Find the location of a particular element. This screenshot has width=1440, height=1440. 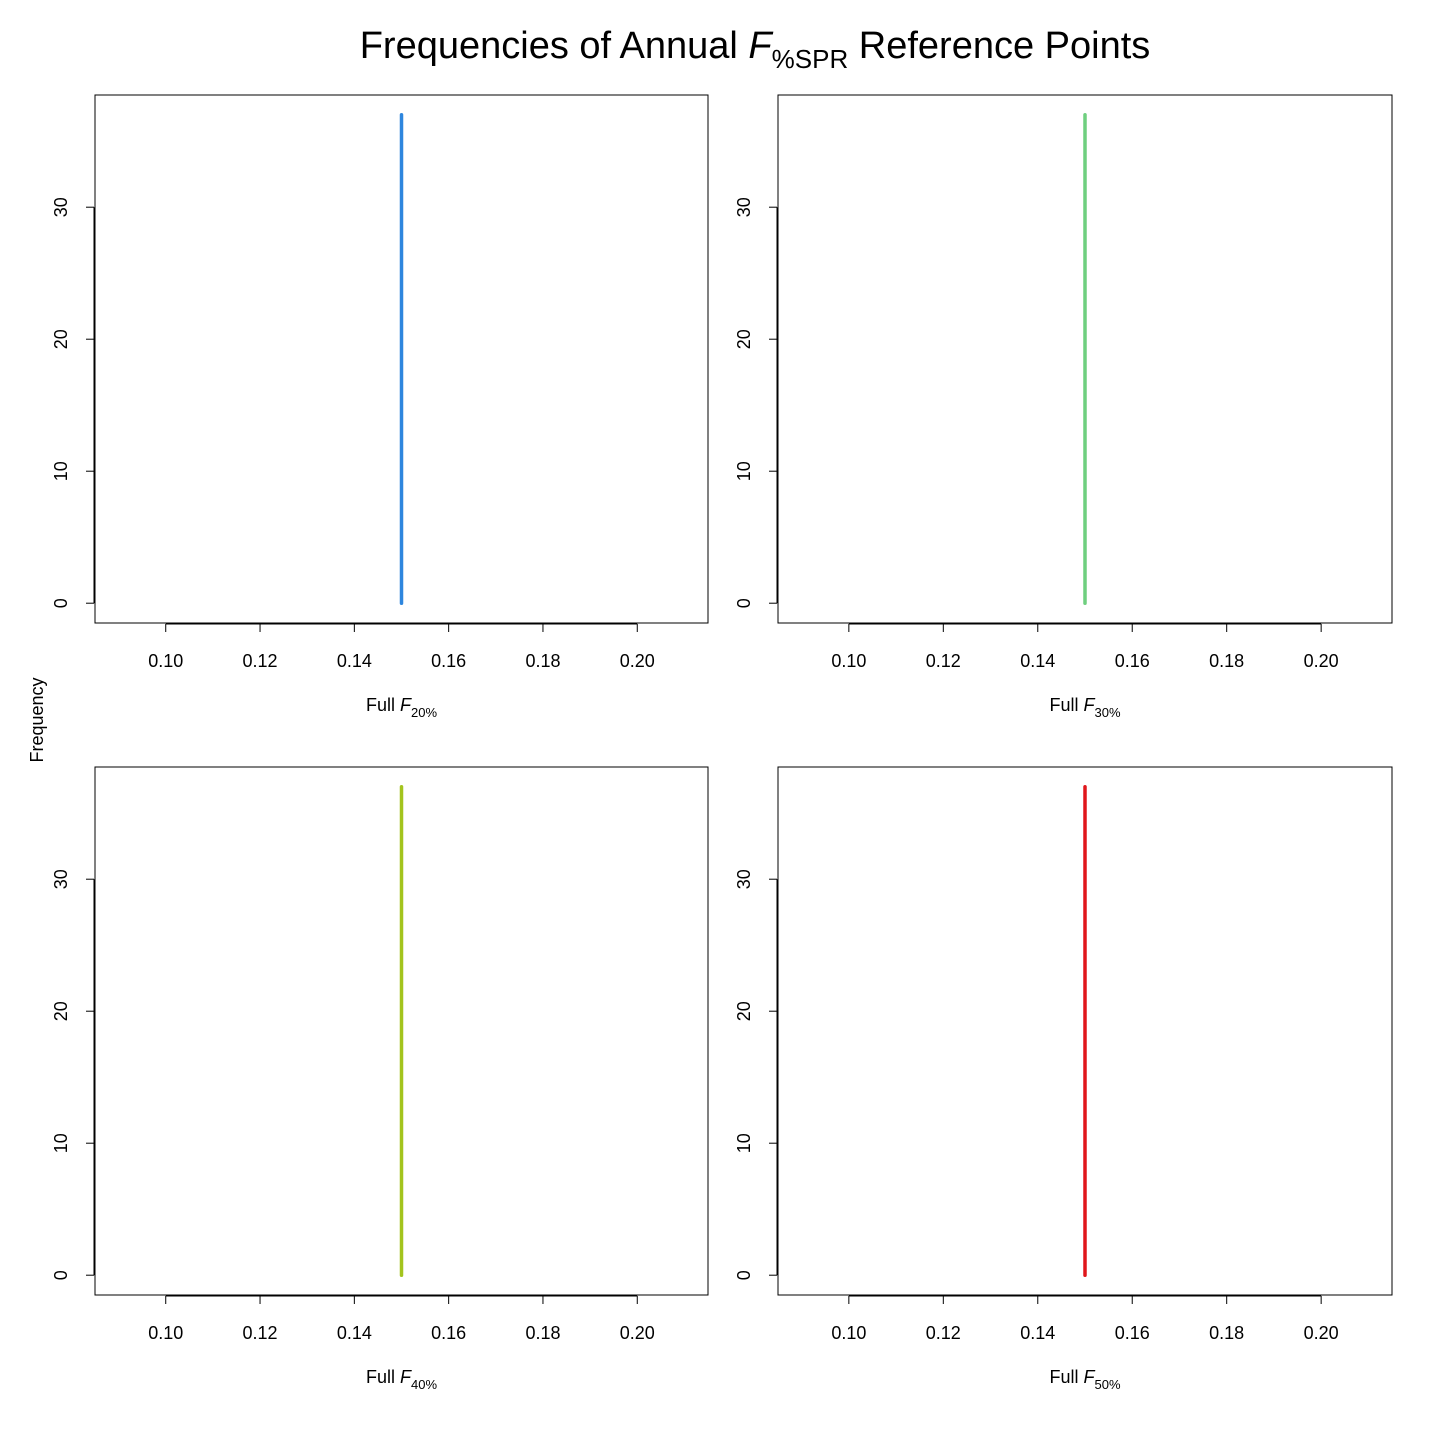

chart-title-symbol: F is located at coordinates (760, 46).